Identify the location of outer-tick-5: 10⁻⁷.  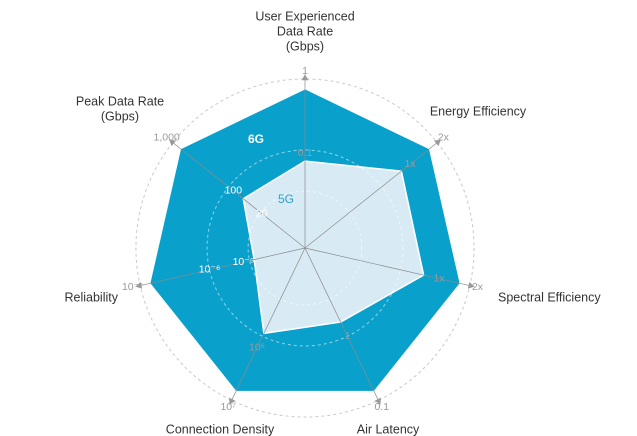
(132, 287).